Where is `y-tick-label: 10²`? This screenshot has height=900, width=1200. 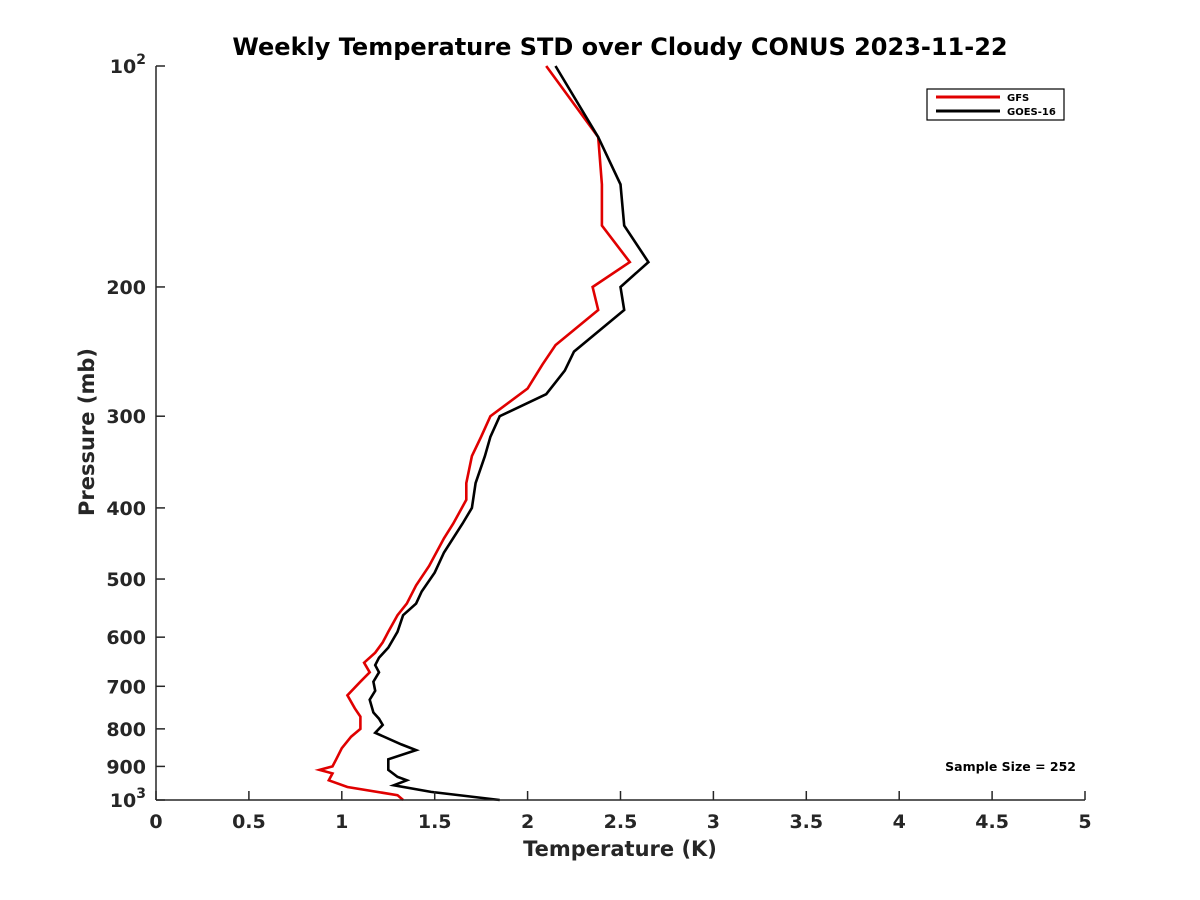 y-tick-label: 10² is located at coordinates (128, 65).